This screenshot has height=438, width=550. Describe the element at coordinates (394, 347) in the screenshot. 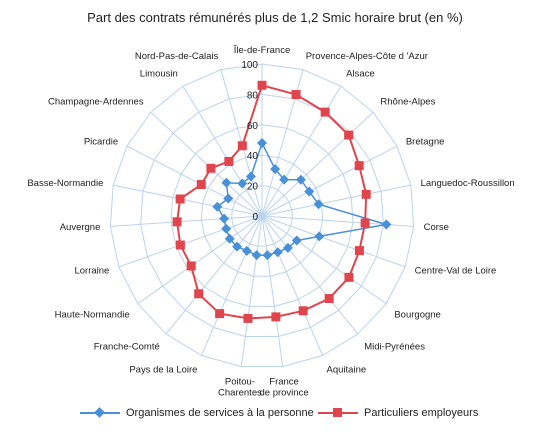

I see `category-label-9: Midi-Pyrénées` at that location.